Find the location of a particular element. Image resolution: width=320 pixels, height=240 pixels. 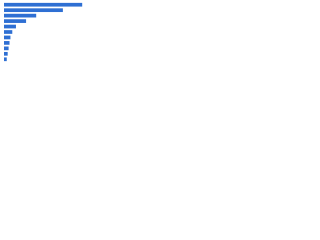

chart is located at coordinates (50, 35).